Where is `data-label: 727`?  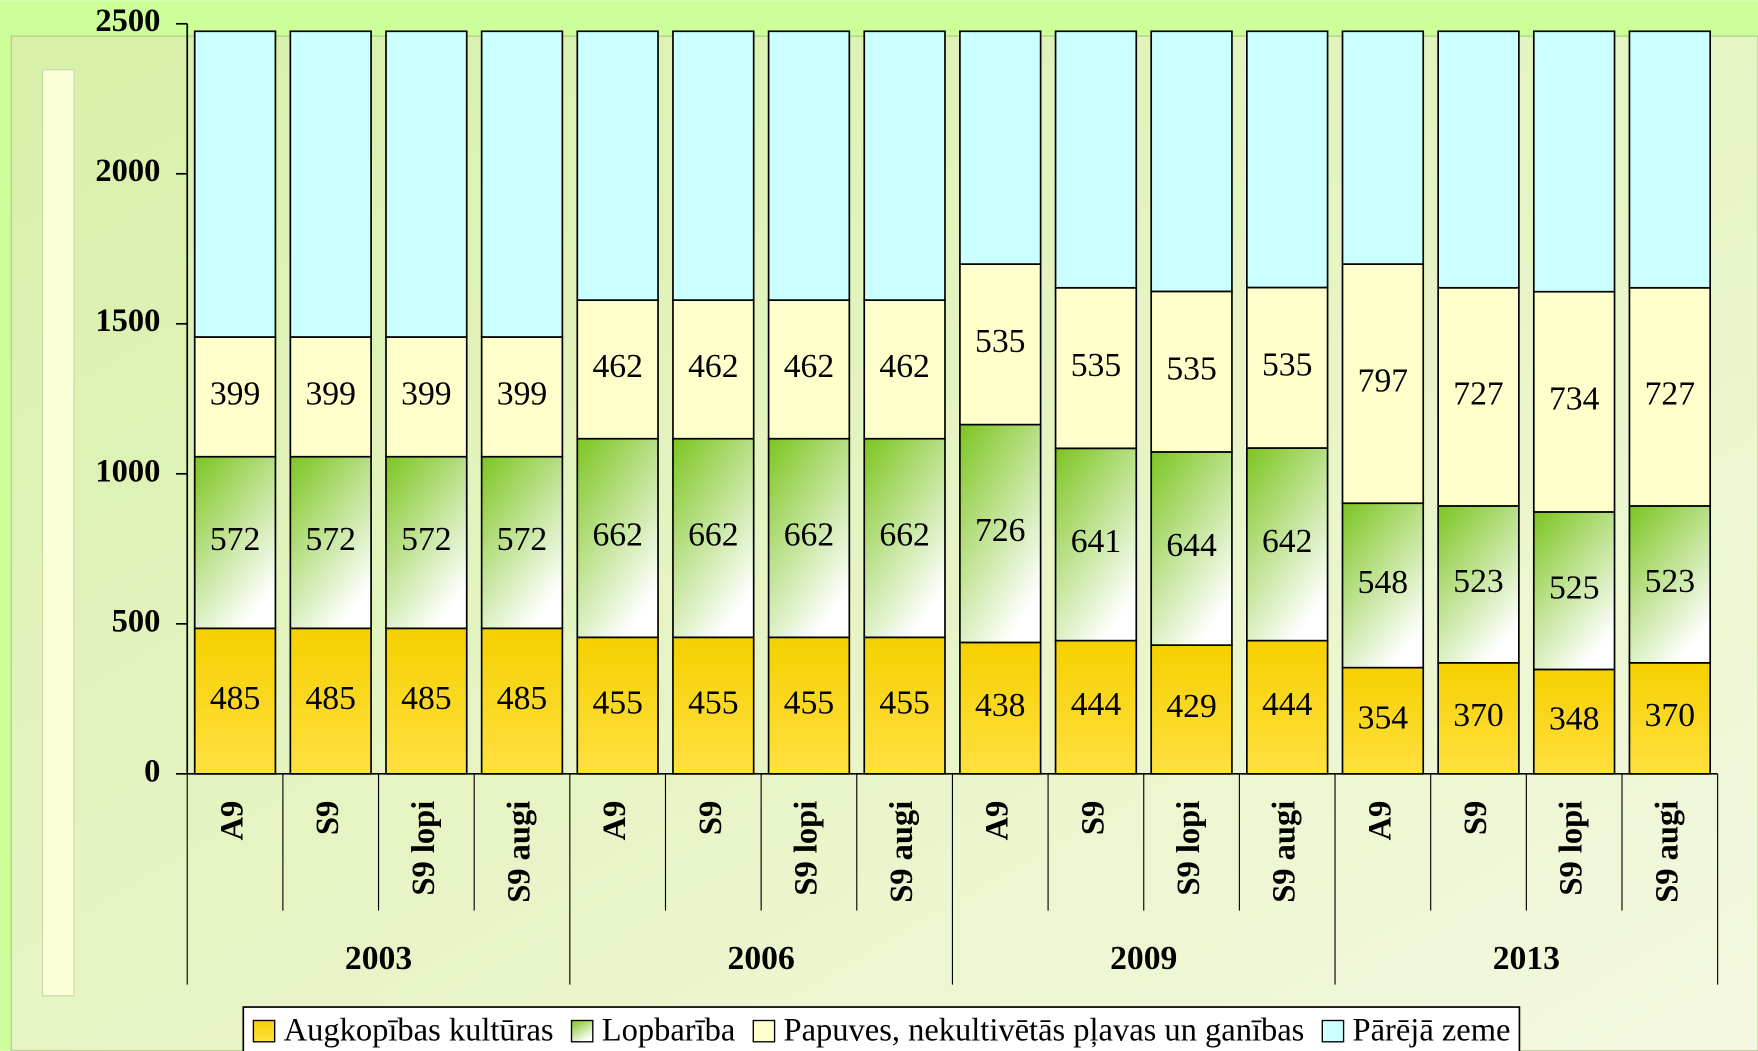 data-label: 727 is located at coordinates (1478, 394).